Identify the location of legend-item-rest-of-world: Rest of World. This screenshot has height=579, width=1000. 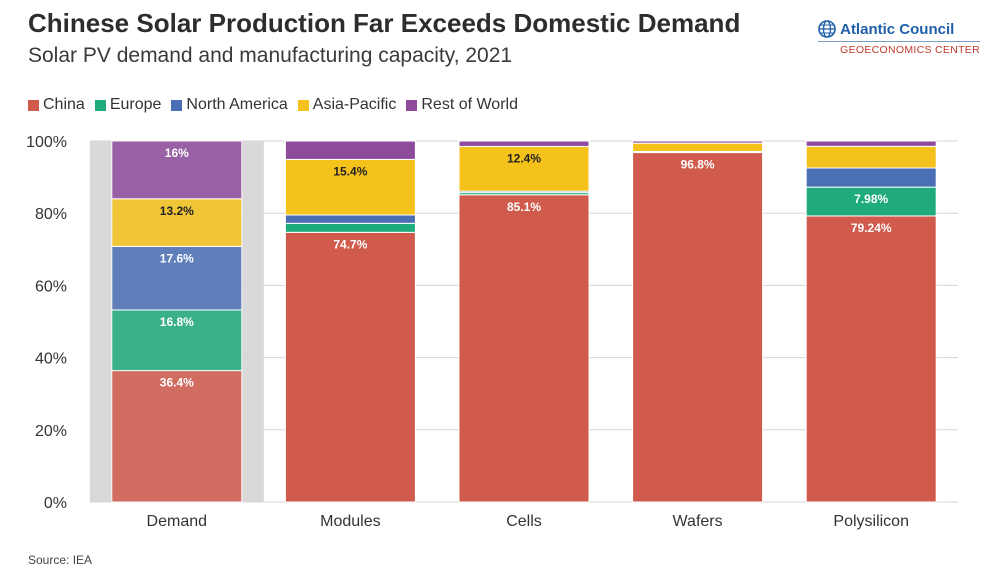
(462, 105).